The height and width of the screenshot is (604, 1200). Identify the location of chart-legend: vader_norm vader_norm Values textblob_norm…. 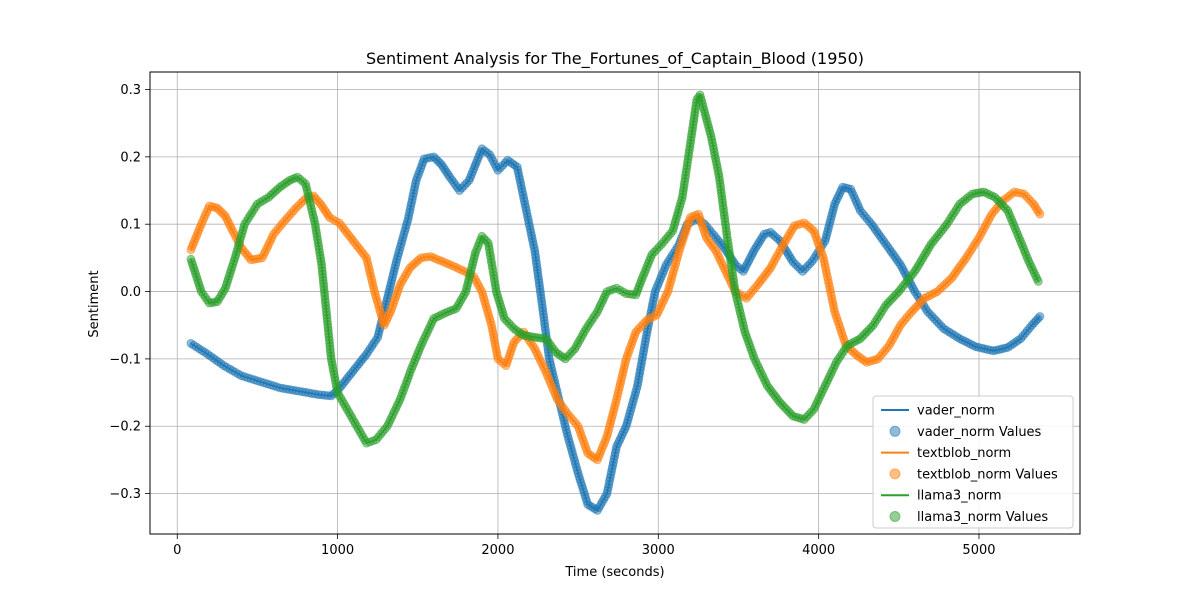
(973, 462).